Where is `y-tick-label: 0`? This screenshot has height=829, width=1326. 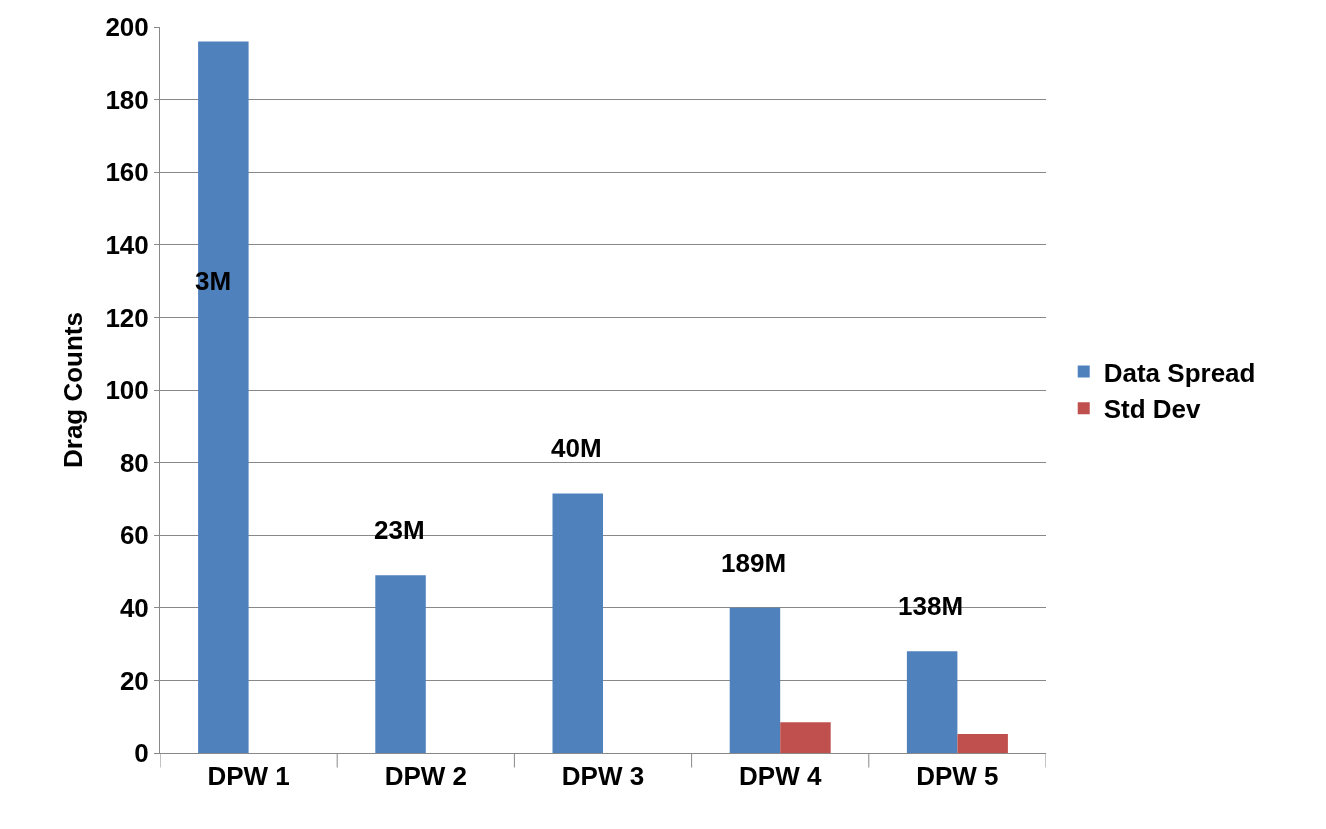
y-tick-label: 0 is located at coordinates (141, 753).